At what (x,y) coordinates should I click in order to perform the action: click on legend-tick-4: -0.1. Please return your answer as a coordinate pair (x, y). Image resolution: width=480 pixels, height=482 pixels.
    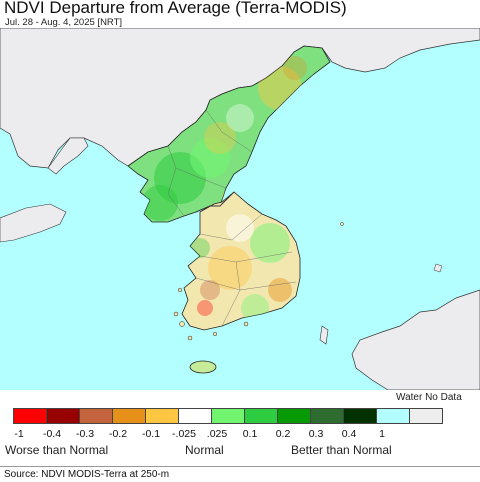
    Looking at the image, I should click on (151, 434).